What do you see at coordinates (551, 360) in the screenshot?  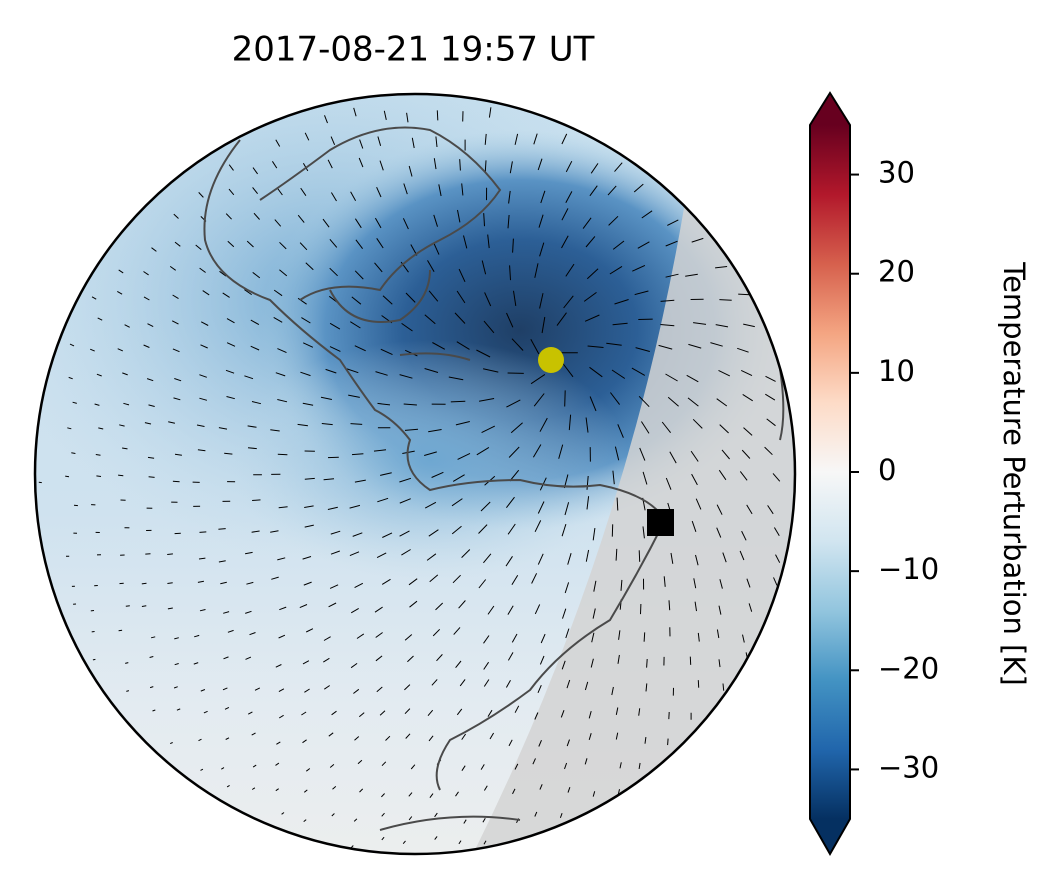 I see `sun-marker` at bounding box center [551, 360].